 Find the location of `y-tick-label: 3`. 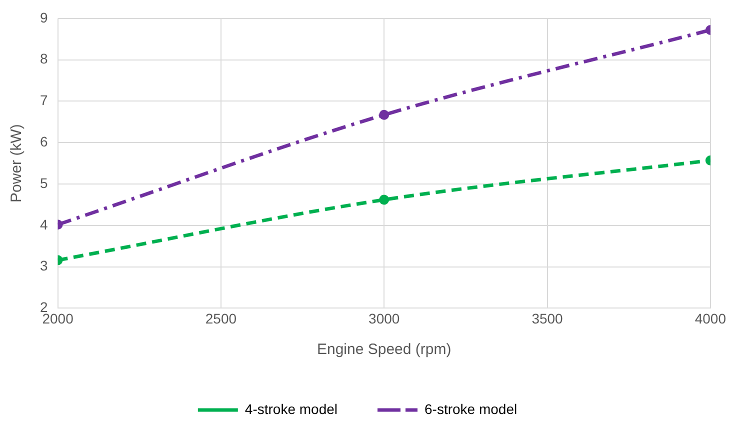

y-tick-label: 3 is located at coordinates (44, 266).